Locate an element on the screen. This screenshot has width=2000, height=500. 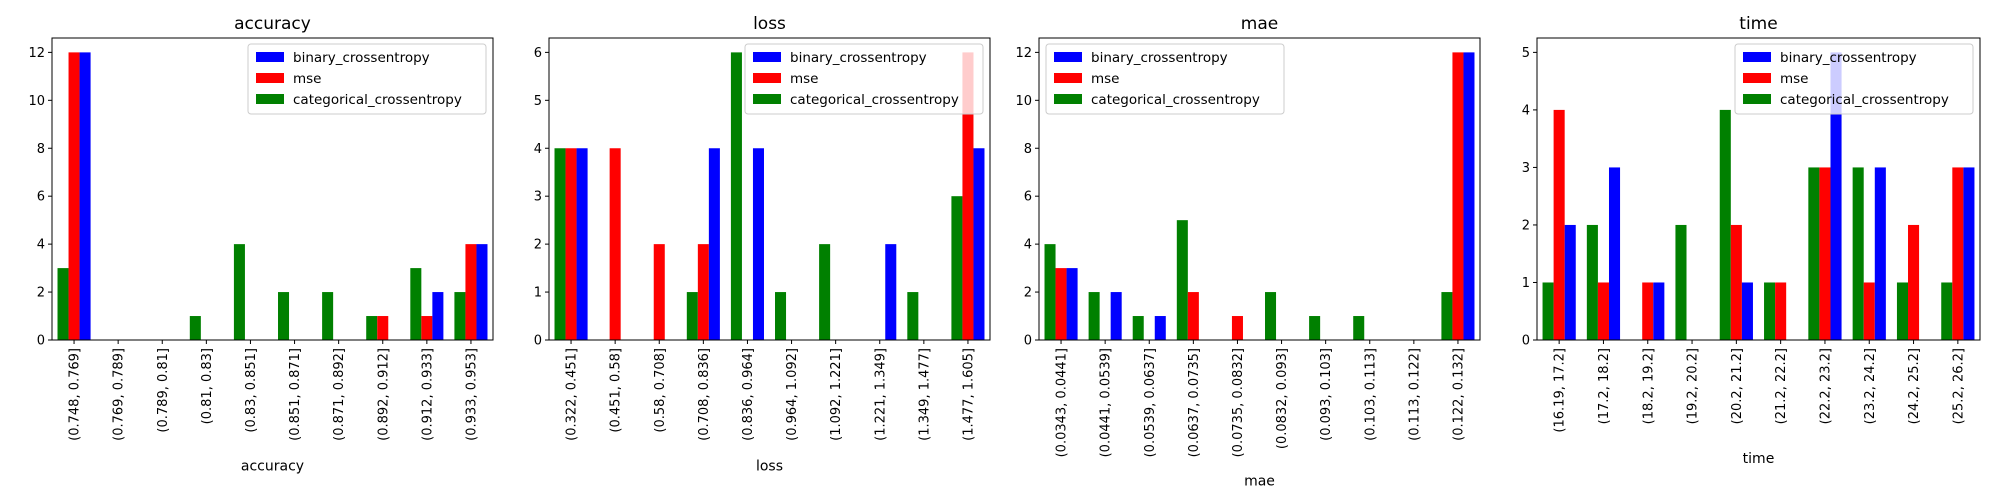
y-tick-label: 2 is located at coordinates (1028, 293).